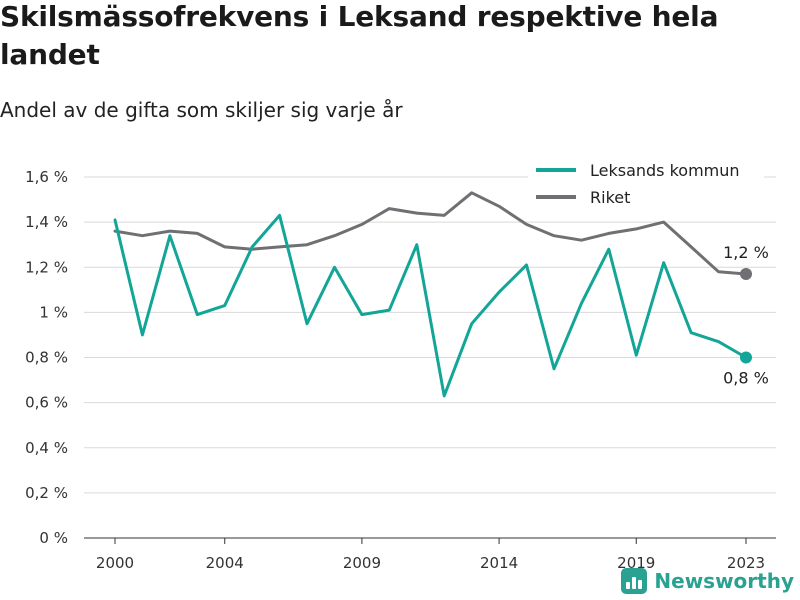  I want to click on x-tick-label: 2023, so click(746, 563).